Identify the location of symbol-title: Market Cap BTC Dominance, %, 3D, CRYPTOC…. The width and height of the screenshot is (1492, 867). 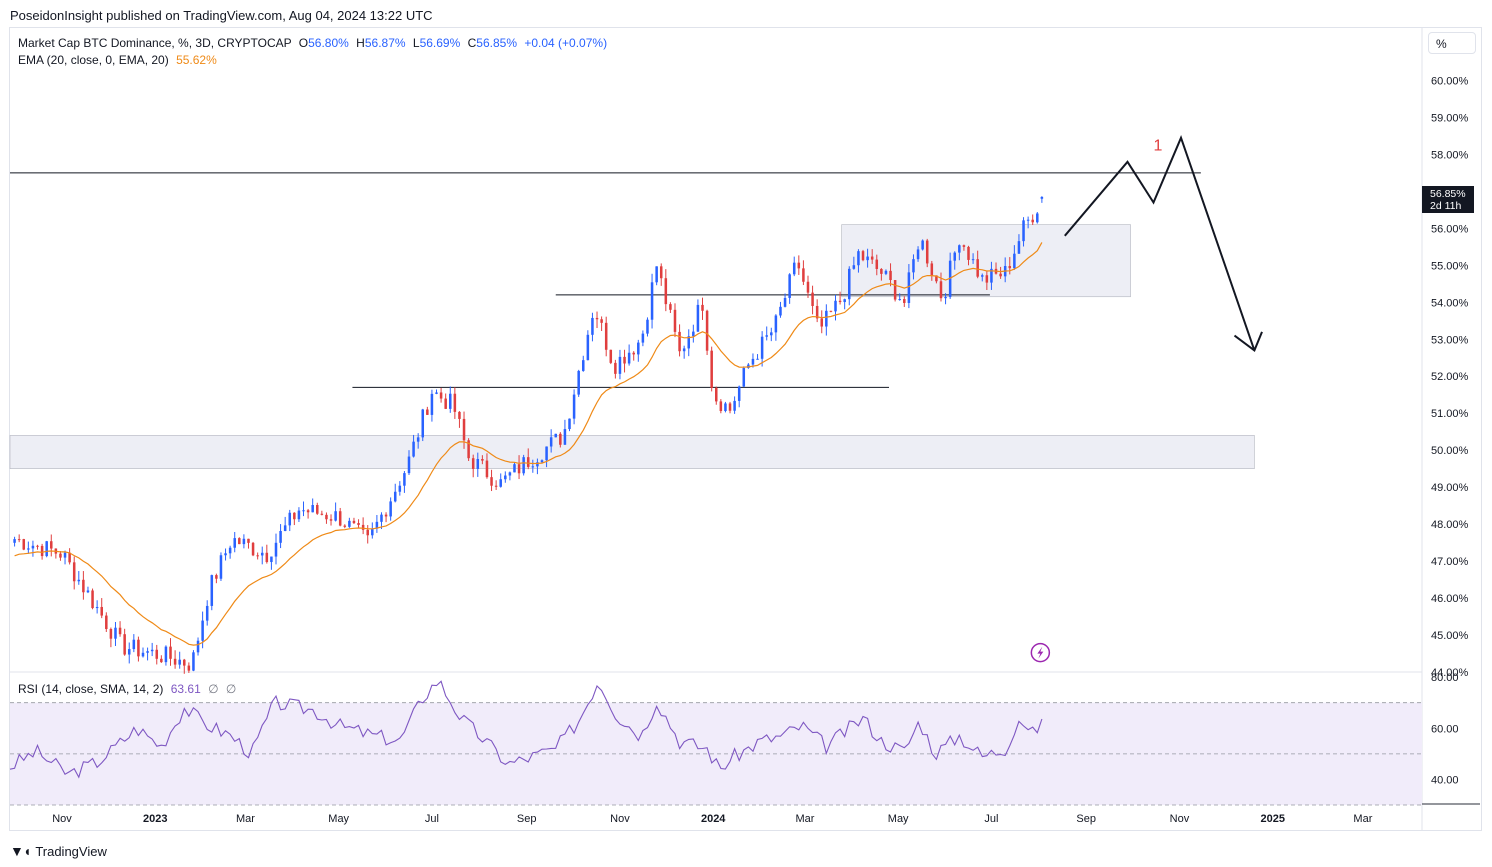
(155, 43).